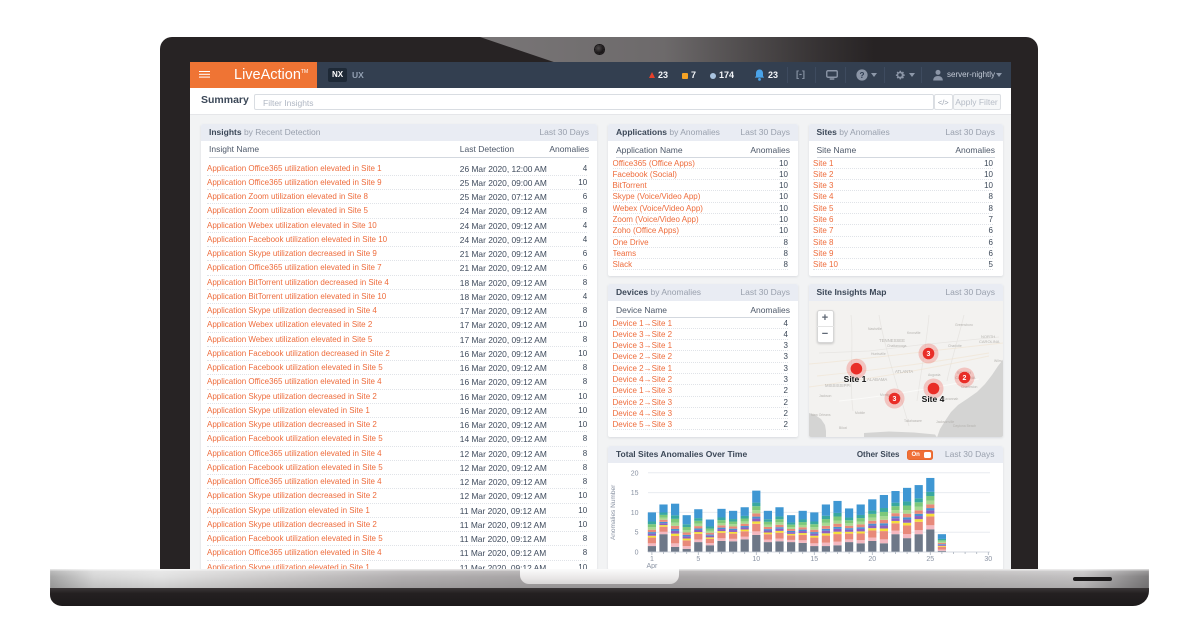 The image size is (1200, 630). Describe the element at coordinates (932, 399) in the screenshot. I see `svg-text: Site 4` at that location.